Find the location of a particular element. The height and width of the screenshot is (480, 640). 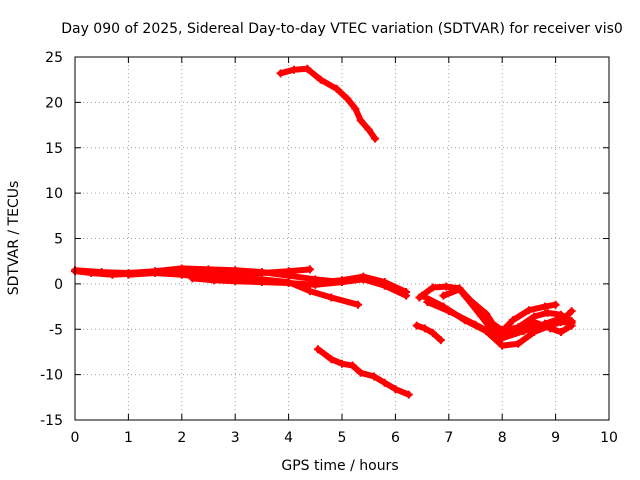

x-tick-label: 2 is located at coordinates (181, 438).